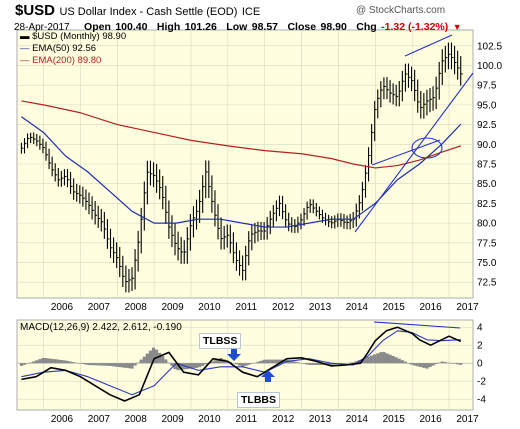 The image size is (520, 429). What do you see at coordinates (487, 263) in the screenshot?
I see `y-tick-label: 75.0` at bounding box center [487, 263].